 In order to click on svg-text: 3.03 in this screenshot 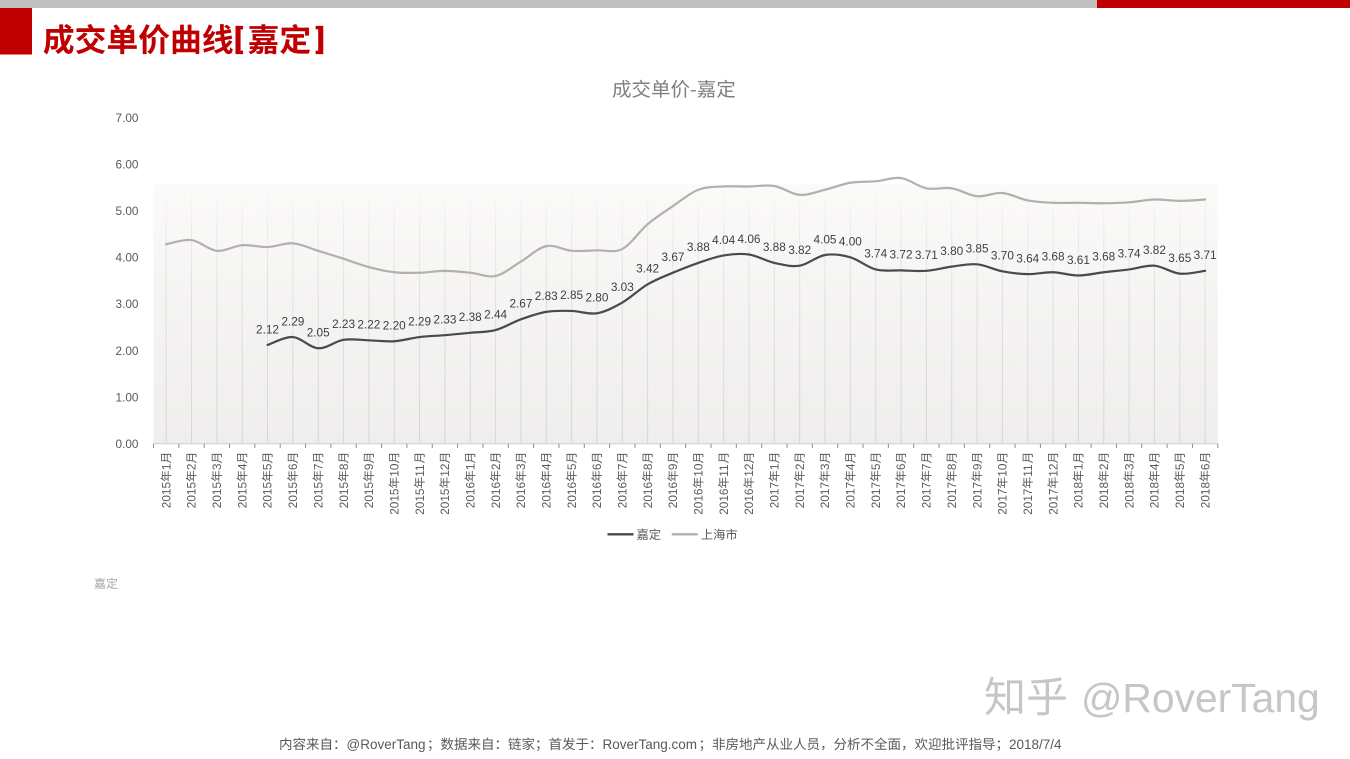, I will do `click(622, 287)`.